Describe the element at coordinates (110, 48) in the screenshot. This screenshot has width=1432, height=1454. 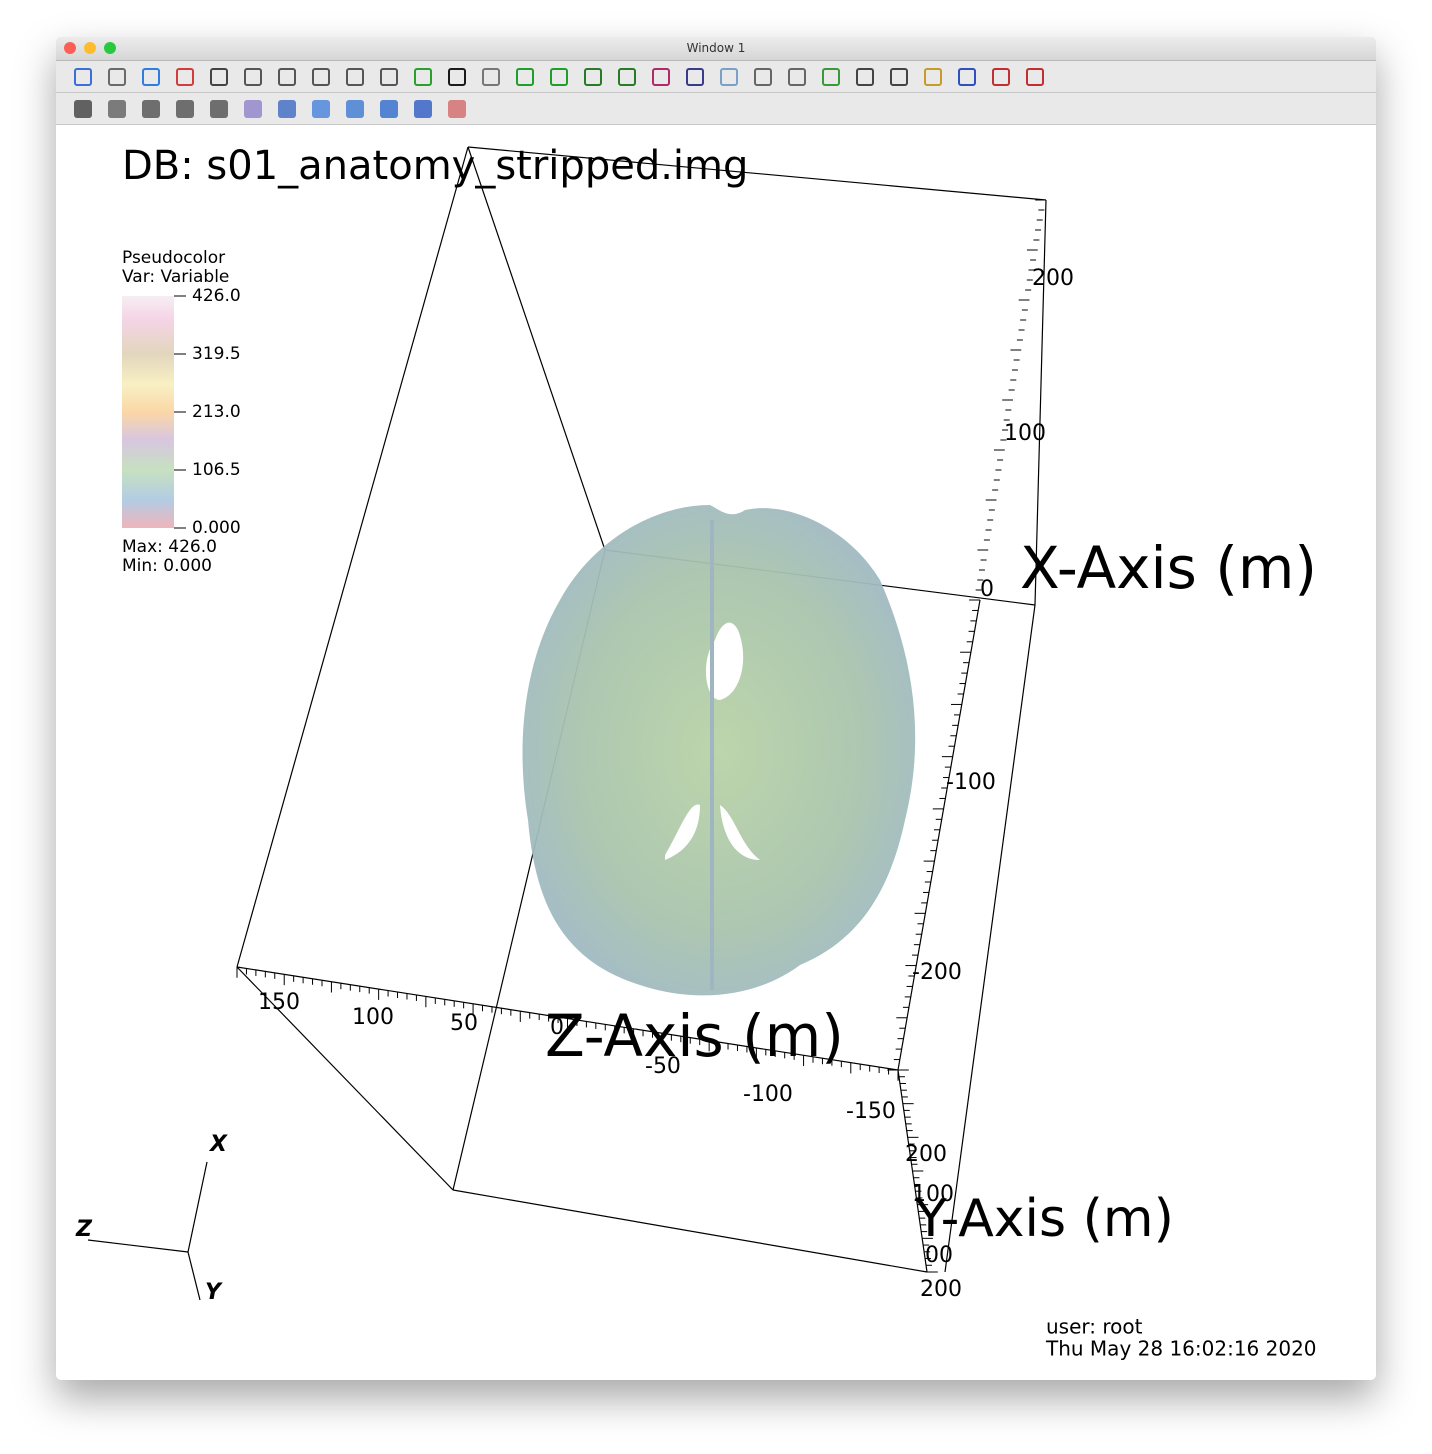
I see `zoom-button` at that location.